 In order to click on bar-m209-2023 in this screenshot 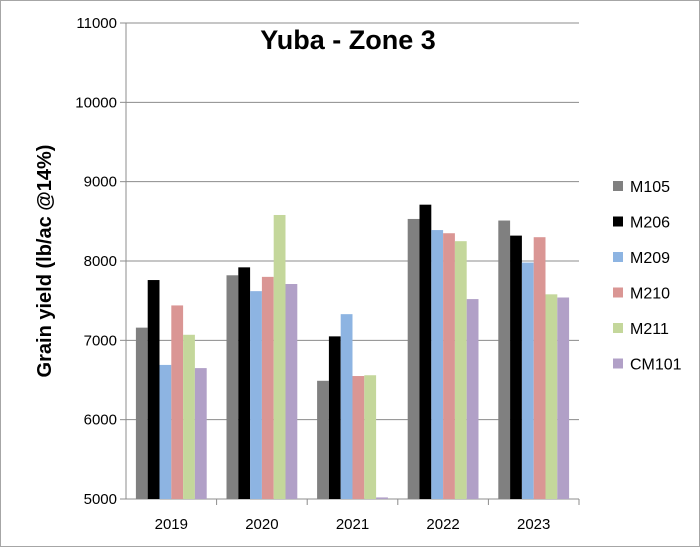, I will do `click(527, 380)`.